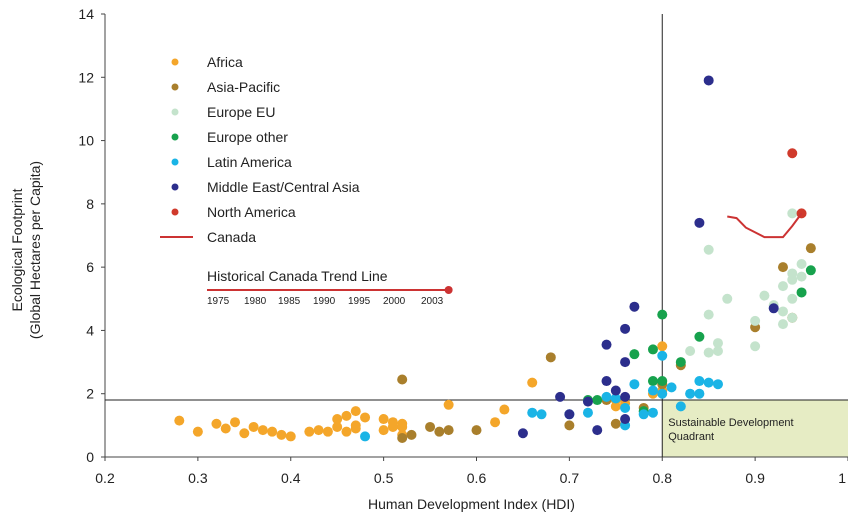  What do you see at coordinates (394, 301) in the screenshot?
I see `historical-trend-year: 2000` at bounding box center [394, 301].